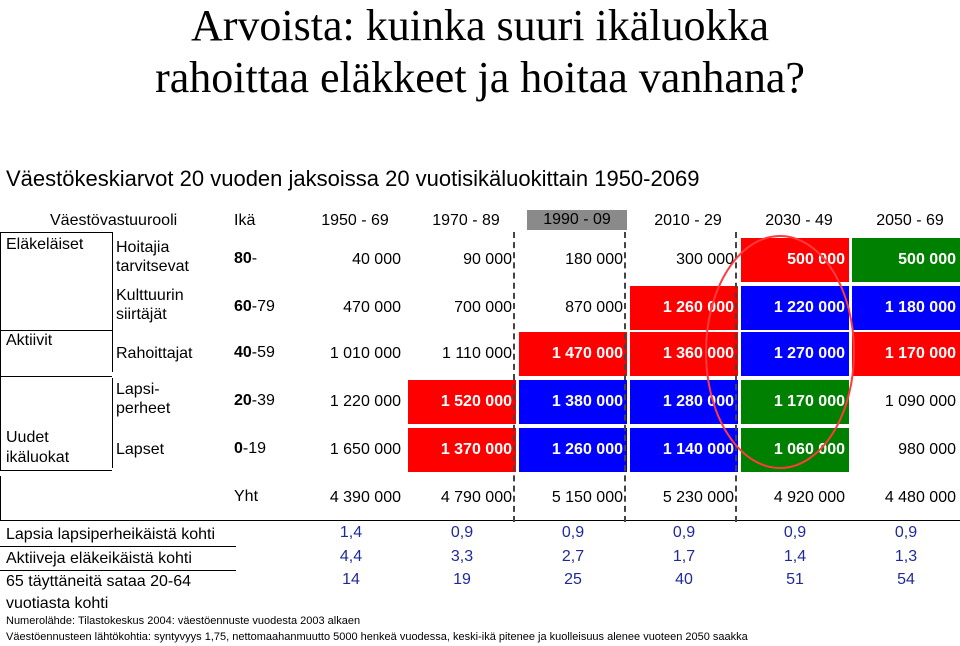 The width and height of the screenshot is (960, 646). Describe the element at coordinates (245, 220) in the screenshot. I see `header-age: Ikä` at that location.